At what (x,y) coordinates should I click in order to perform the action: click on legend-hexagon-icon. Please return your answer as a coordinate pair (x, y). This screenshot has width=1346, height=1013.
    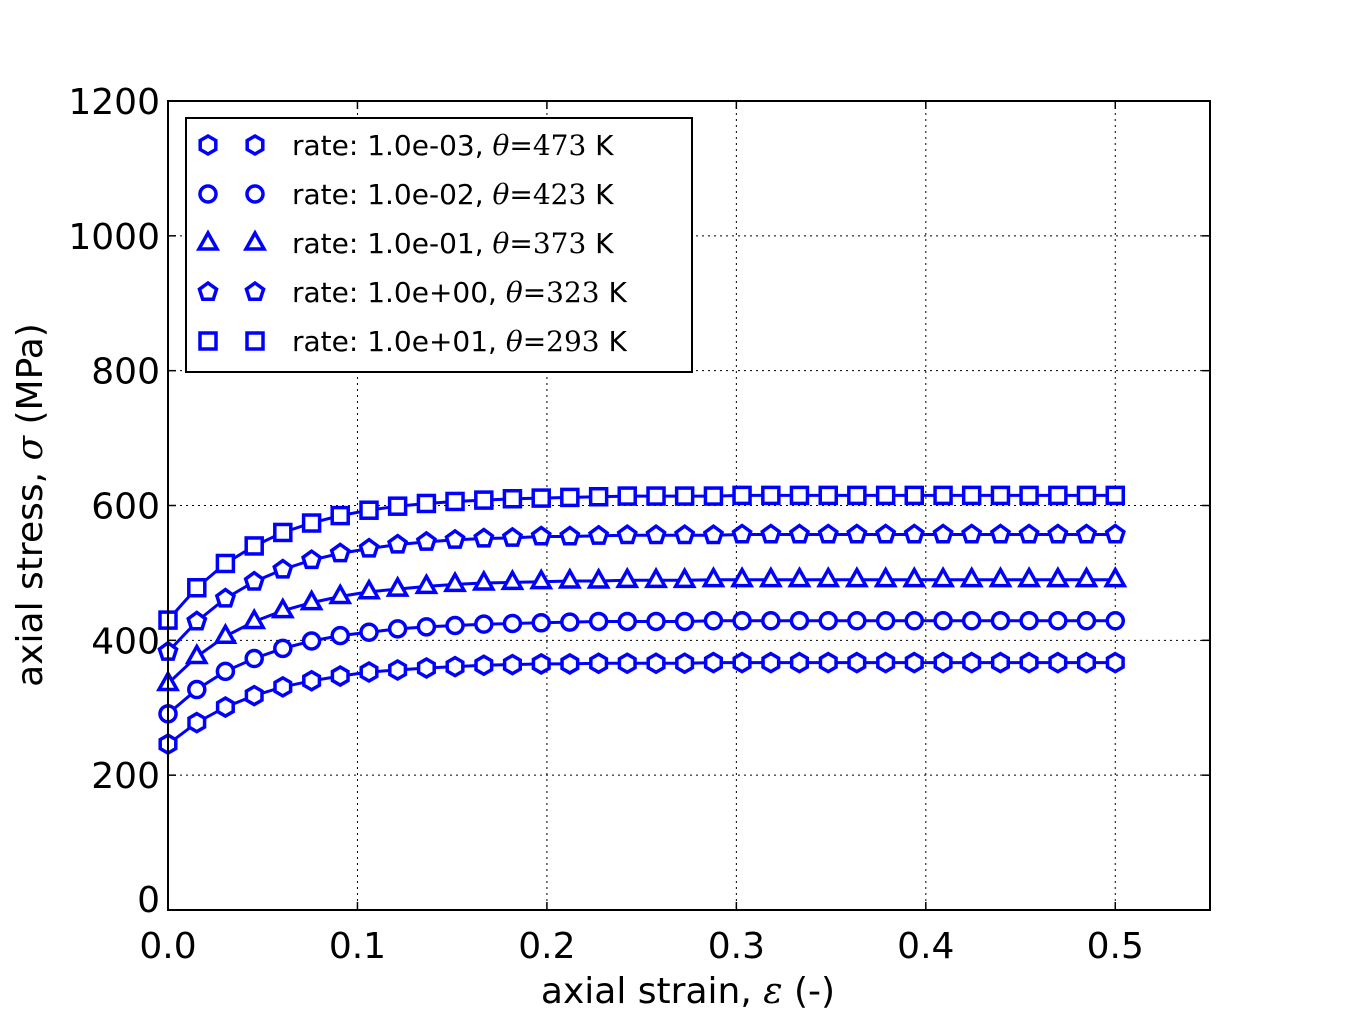
    Looking at the image, I should click on (255, 145).